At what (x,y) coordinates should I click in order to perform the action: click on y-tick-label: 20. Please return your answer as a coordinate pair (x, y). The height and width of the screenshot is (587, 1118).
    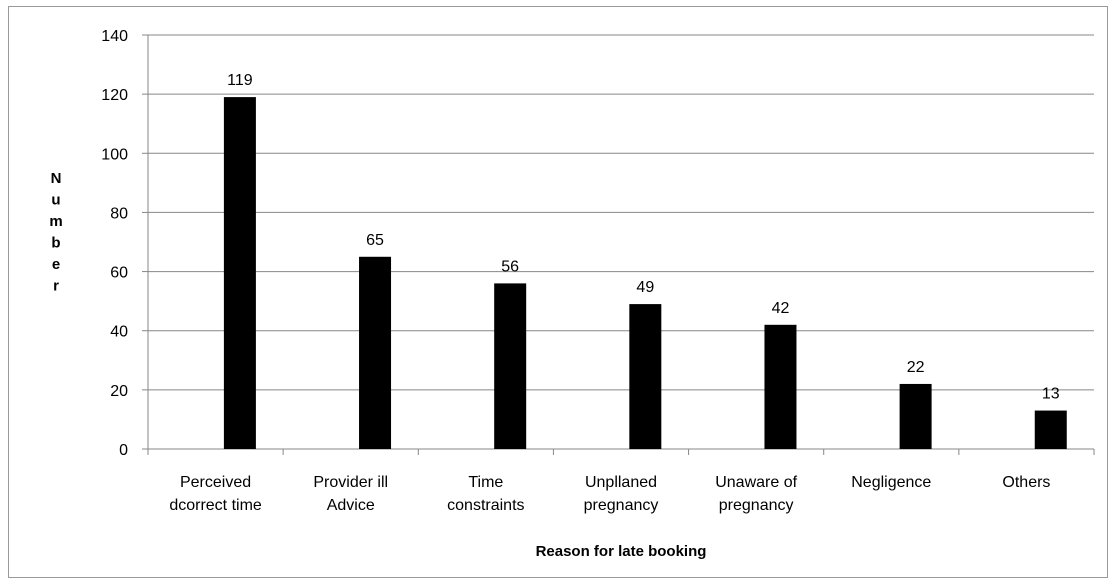
    Looking at the image, I should click on (119, 391).